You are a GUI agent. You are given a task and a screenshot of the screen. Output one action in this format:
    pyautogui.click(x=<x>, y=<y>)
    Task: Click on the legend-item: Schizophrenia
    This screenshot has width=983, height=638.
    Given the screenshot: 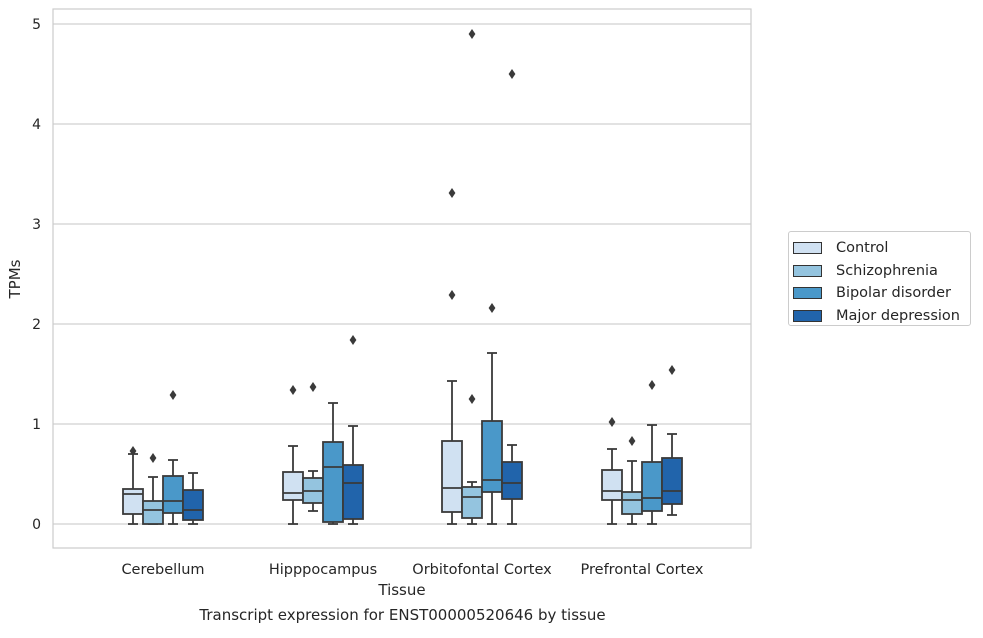 What is the action you would take?
    pyautogui.click(x=881, y=271)
    